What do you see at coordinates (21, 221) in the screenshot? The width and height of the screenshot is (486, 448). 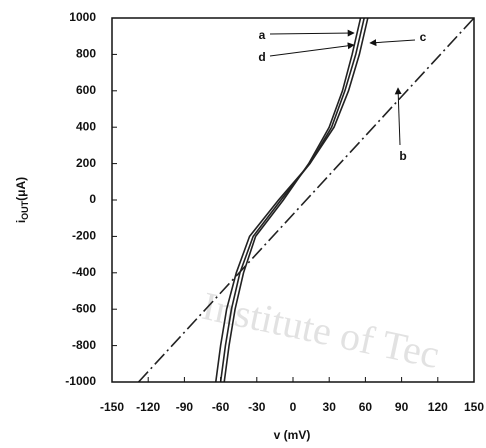 I see `y-label-main: i` at bounding box center [21, 221].